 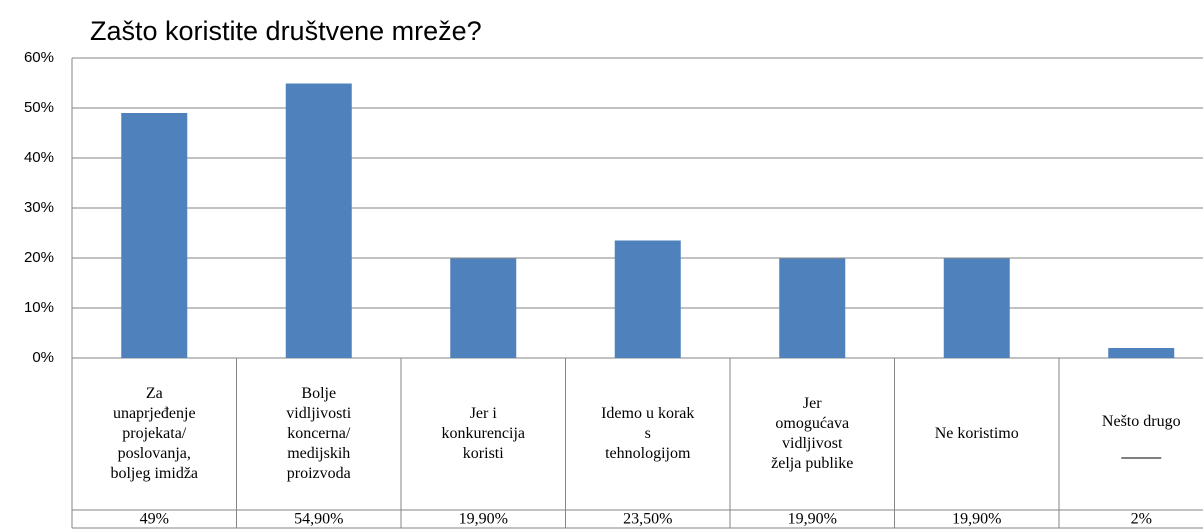 What do you see at coordinates (39, 257) in the screenshot?
I see `y-tick-label: 20%` at bounding box center [39, 257].